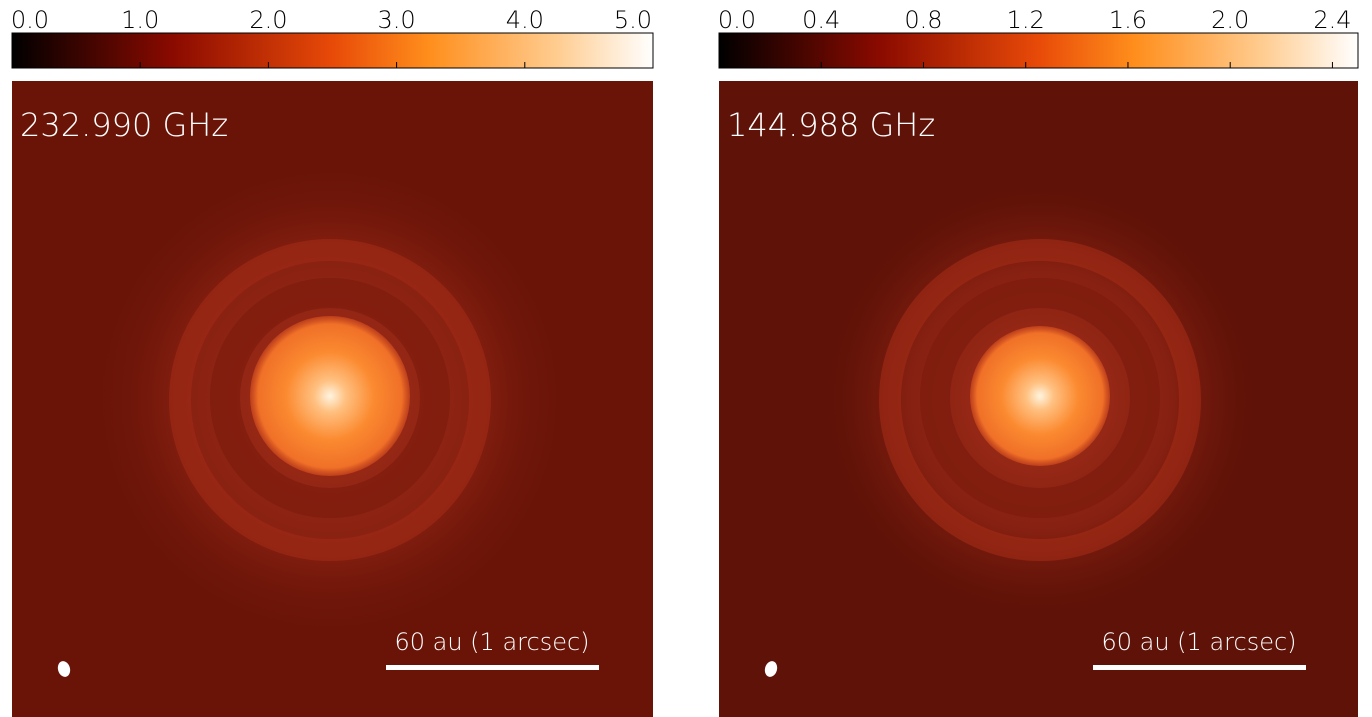 Image resolution: width=1372 pixels, height=717 pixels. What do you see at coordinates (397, 20) in the screenshot?
I see `tick-label: 3.0` at bounding box center [397, 20].